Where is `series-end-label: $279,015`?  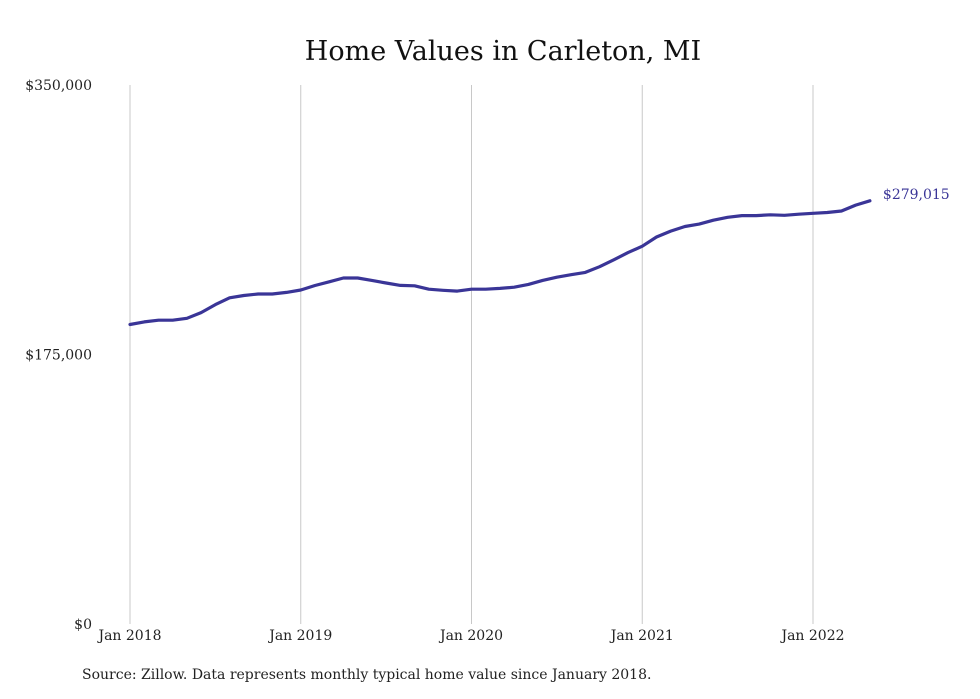
series-end-label: $279,015 is located at coordinates (916, 195).